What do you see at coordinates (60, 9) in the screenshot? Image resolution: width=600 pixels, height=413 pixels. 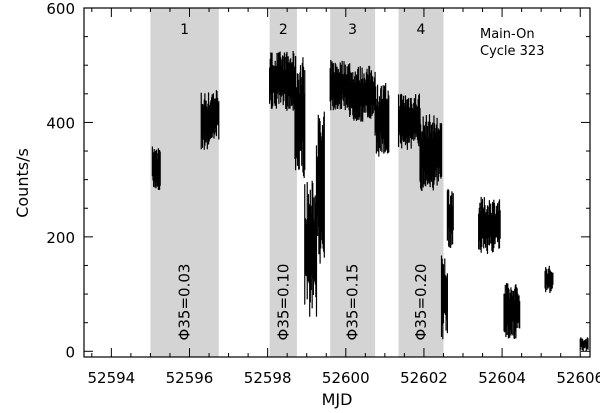 I see `y-tick-label: 600` at bounding box center [60, 9].